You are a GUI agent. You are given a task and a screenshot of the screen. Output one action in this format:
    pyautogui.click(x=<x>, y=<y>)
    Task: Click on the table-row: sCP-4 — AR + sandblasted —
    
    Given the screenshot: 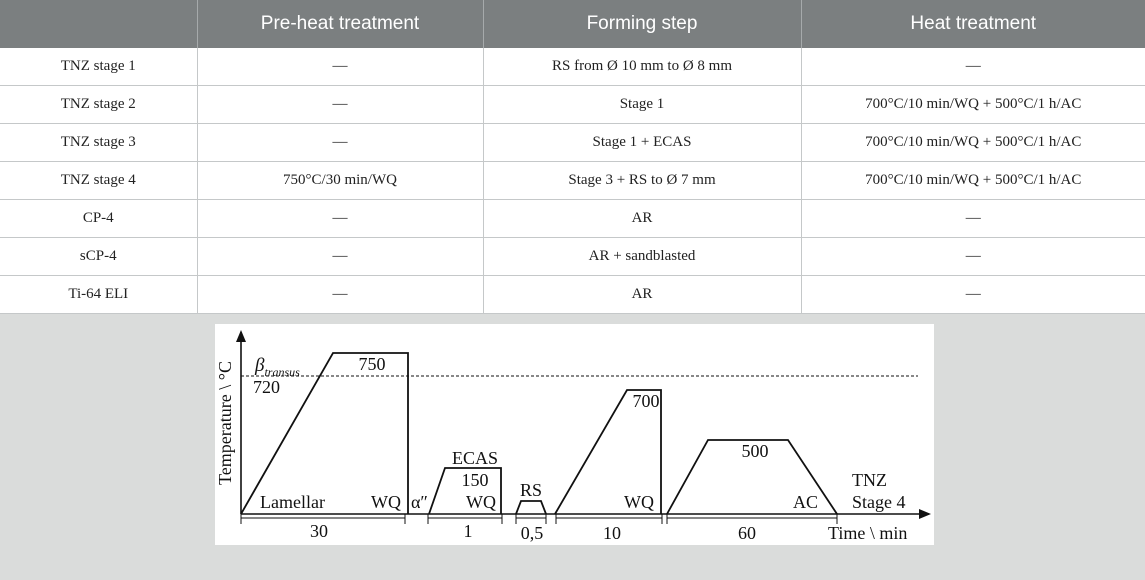 What is the action you would take?
    pyautogui.click(x=572, y=256)
    